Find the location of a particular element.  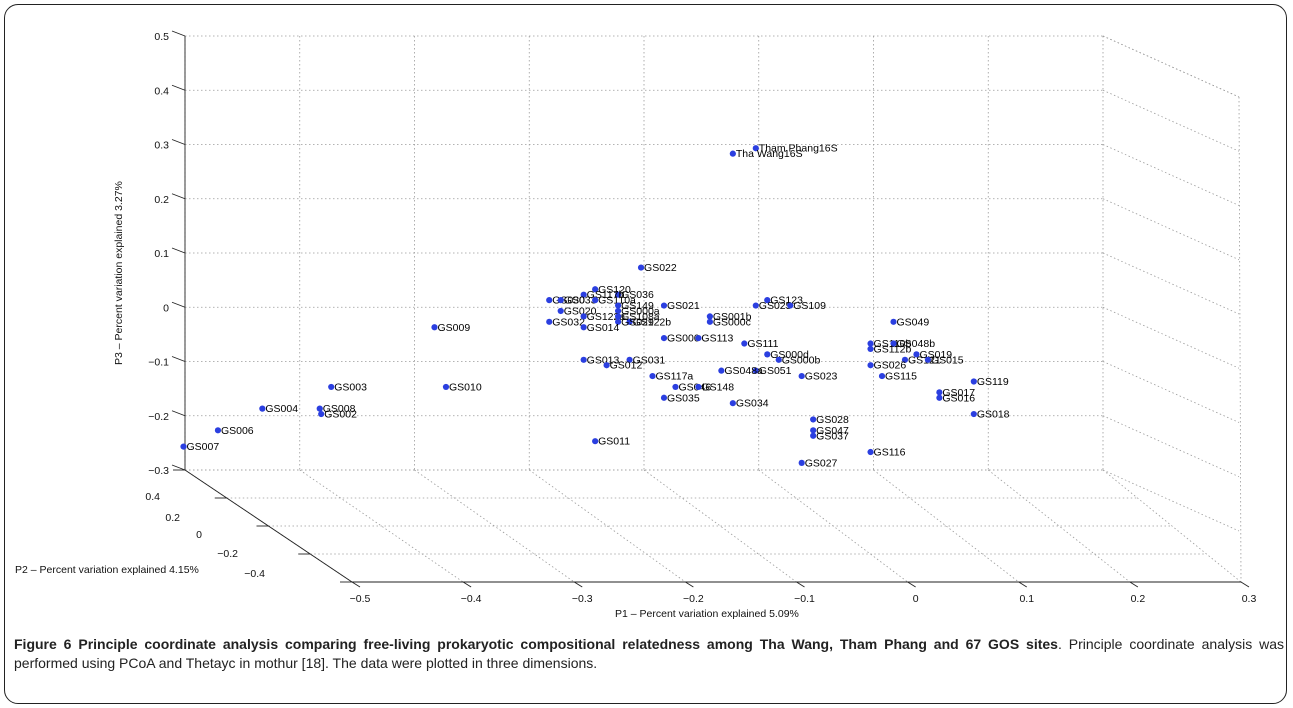

x-tick-label: −0.1 is located at coordinates (804, 599).